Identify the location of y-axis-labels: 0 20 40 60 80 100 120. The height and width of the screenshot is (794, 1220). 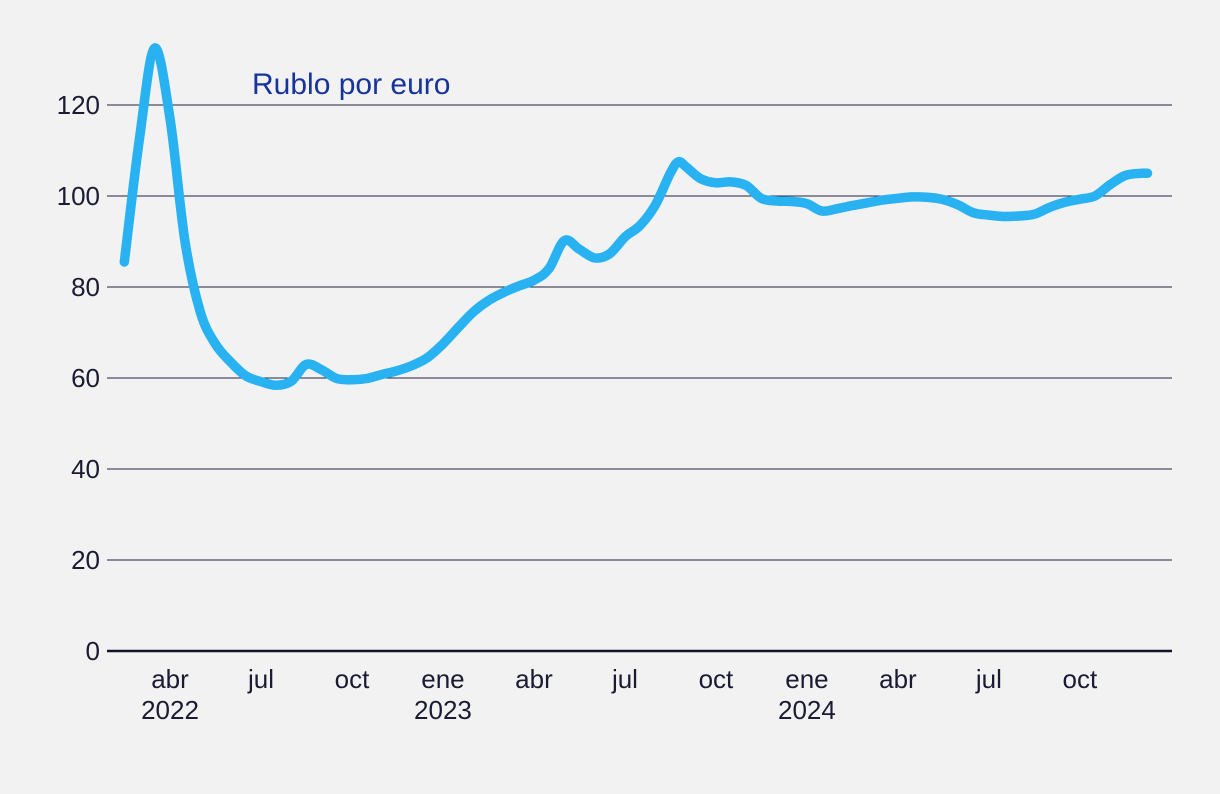
(78, 378).